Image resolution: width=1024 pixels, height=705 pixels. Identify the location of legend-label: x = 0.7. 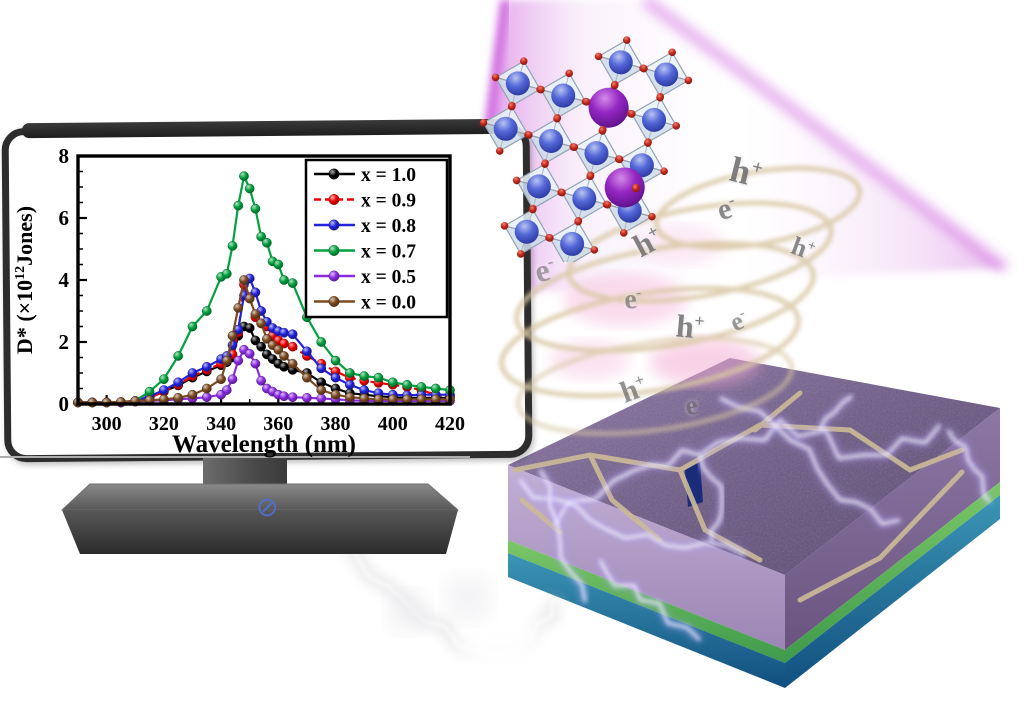
(388, 252).